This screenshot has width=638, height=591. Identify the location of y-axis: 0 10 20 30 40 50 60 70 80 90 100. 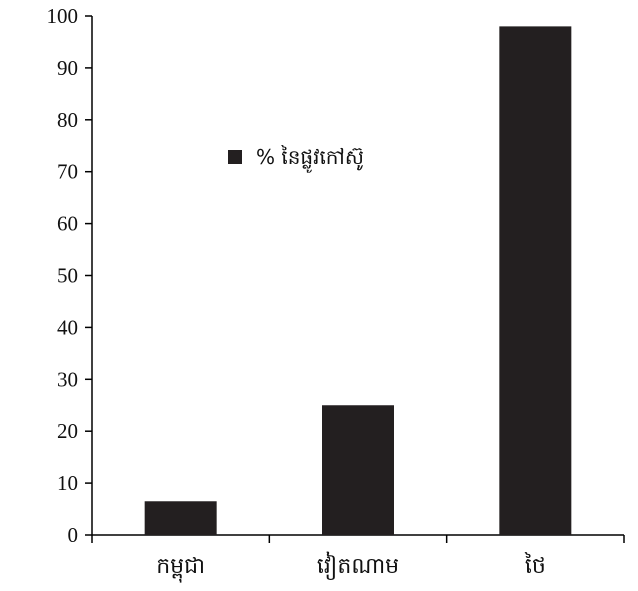
(70, 275).